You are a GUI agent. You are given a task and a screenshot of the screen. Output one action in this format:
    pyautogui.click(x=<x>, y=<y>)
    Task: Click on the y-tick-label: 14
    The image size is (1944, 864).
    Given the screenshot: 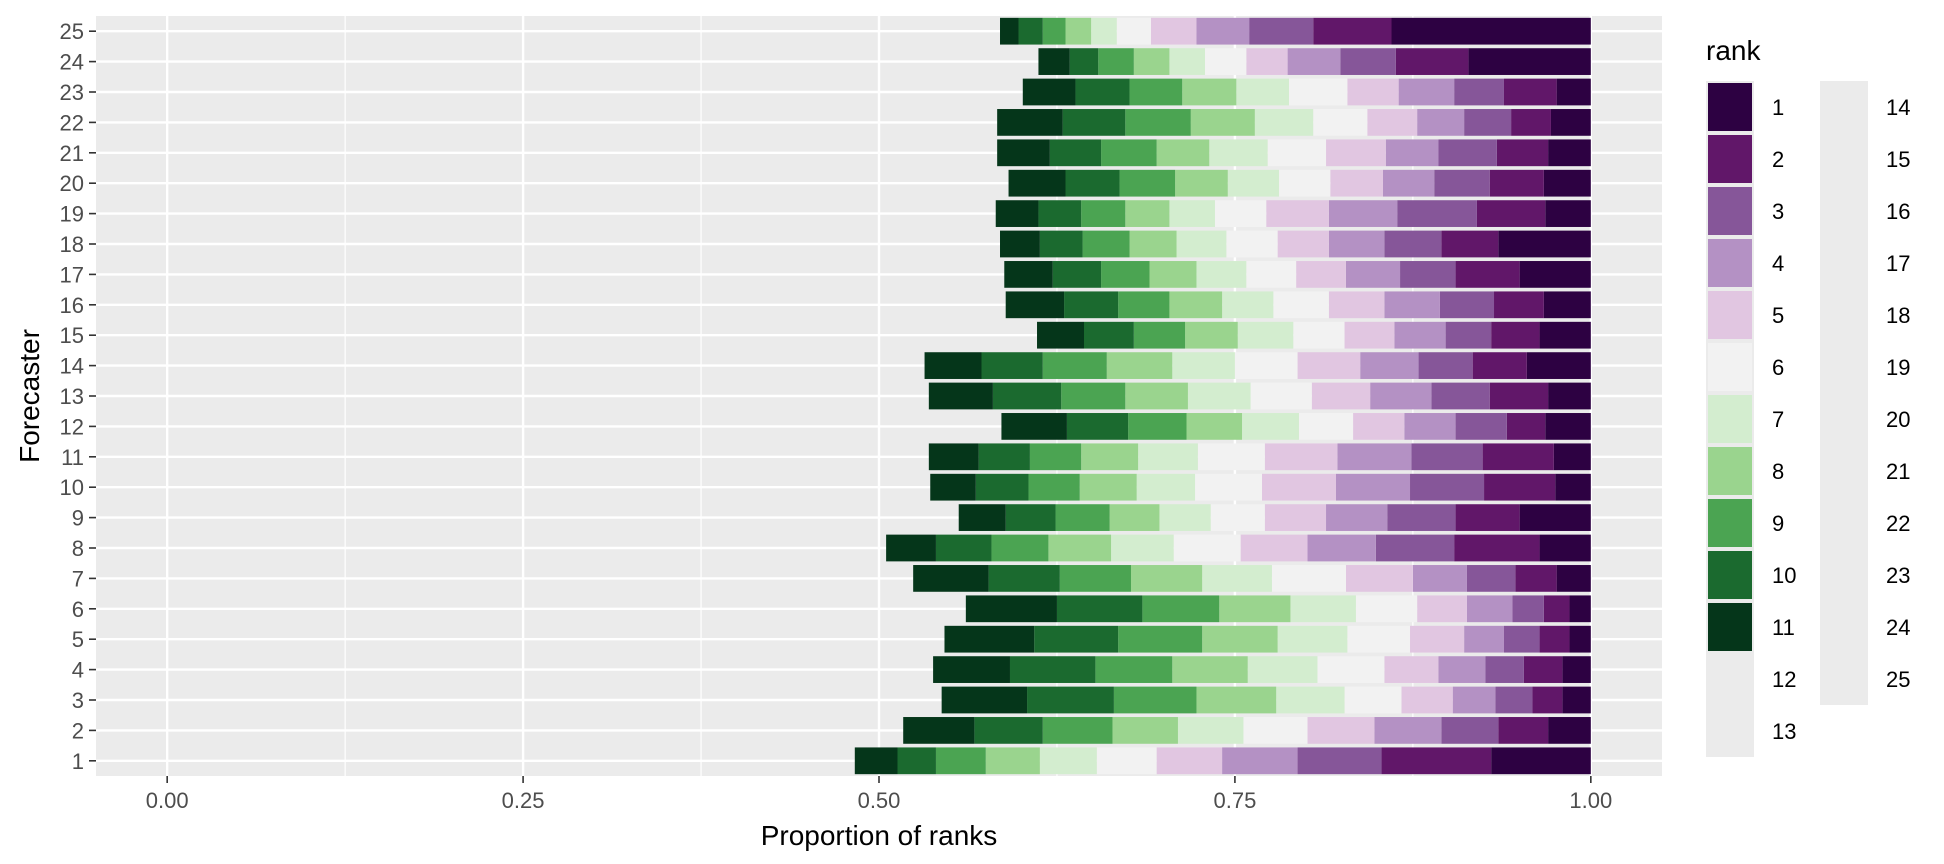 What is the action you would take?
    pyautogui.click(x=72, y=366)
    